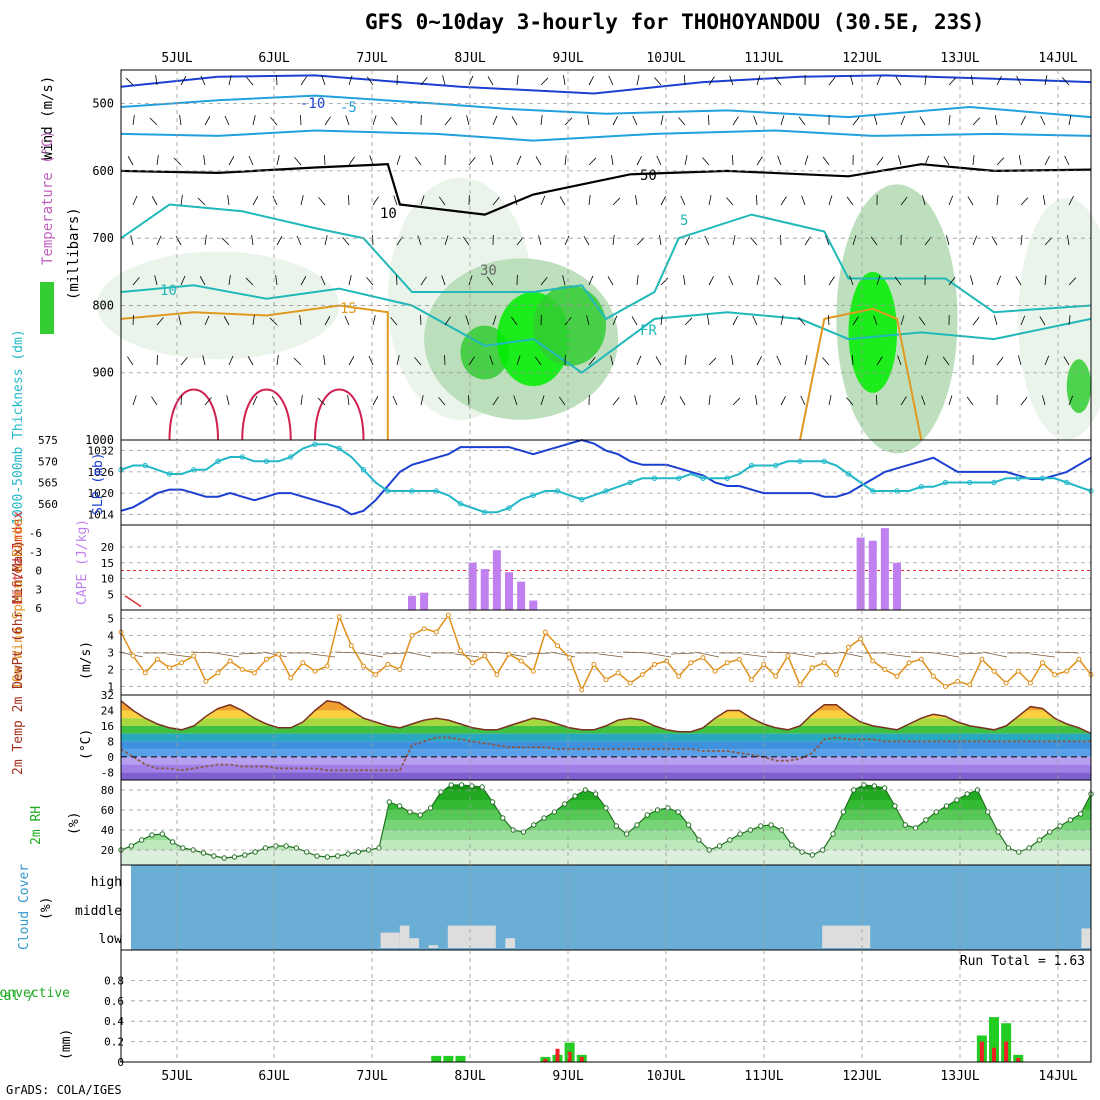  I want to click on top-date-label: 13JUL, so click(959, 58).